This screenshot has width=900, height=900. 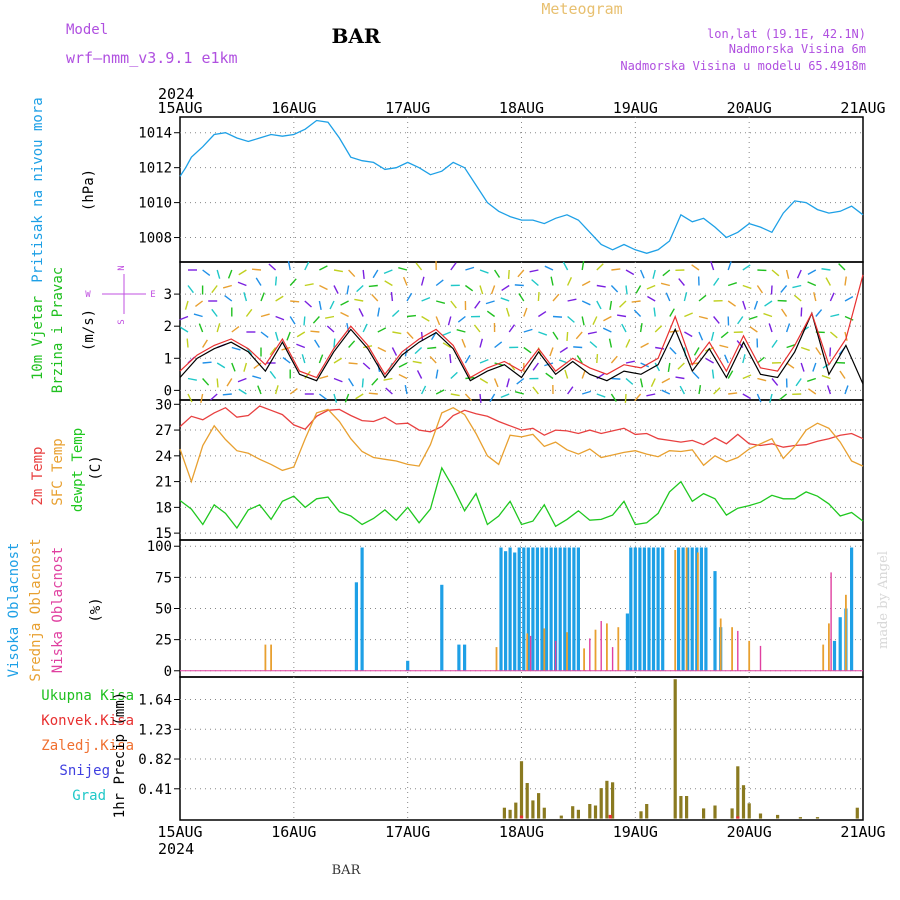 What do you see at coordinates (96, 609) in the screenshot?
I see `cloud-unit: (%)` at bounding box center [96, 609].